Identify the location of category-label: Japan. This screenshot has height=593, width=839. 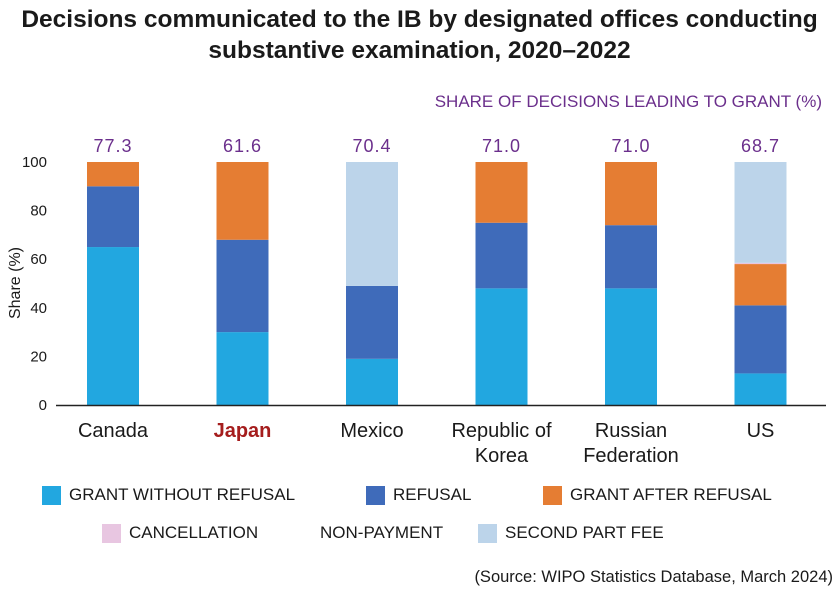
(243, 431).